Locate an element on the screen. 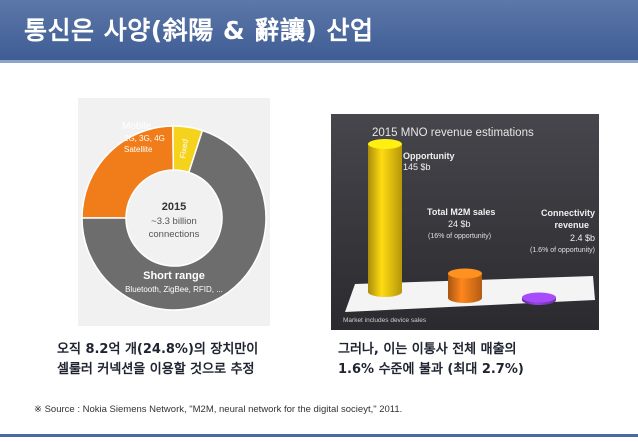  donut-label-fixed: Fixed is located at coordinates (184, 148).